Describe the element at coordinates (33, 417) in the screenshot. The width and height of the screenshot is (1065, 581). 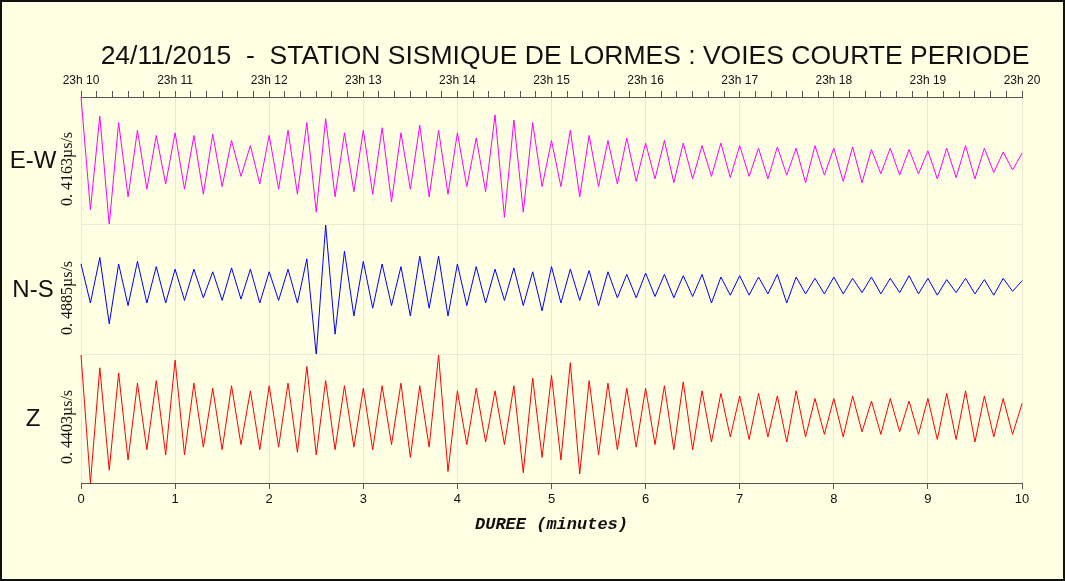
I see `series-label: Z` at that location.